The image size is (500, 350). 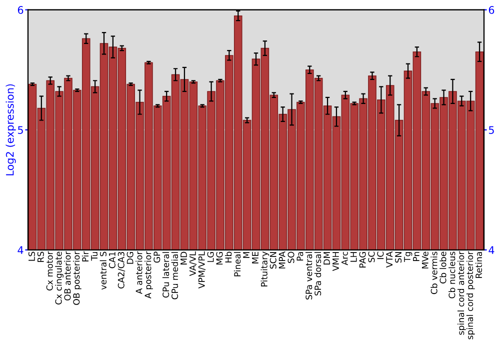 I want to click on x-tick-label: MVe, so click(x=425, y=260).